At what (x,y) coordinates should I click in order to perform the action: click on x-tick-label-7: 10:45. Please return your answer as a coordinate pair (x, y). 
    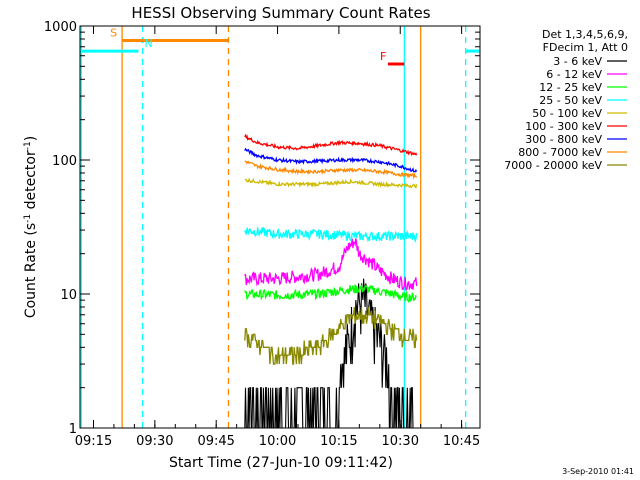
    Looking at the image, I should click on (461, 441).